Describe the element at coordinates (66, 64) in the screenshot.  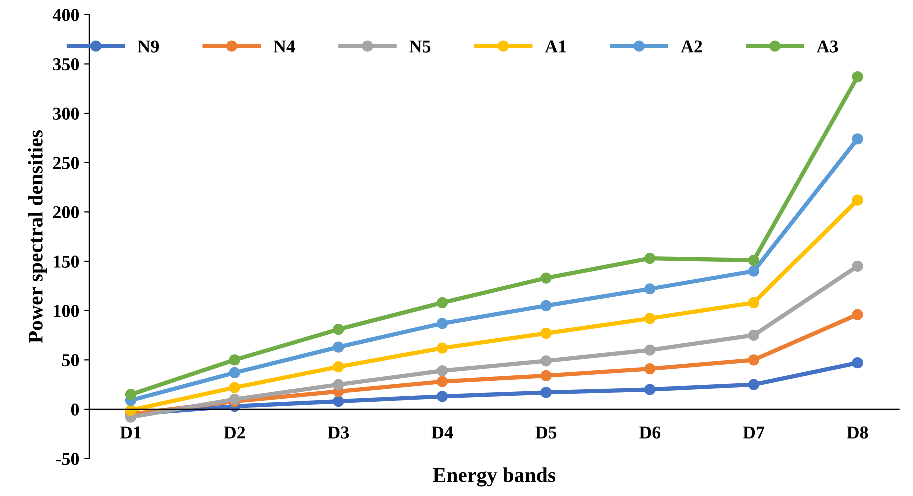
I see `y-tick-label: 350` at that location.